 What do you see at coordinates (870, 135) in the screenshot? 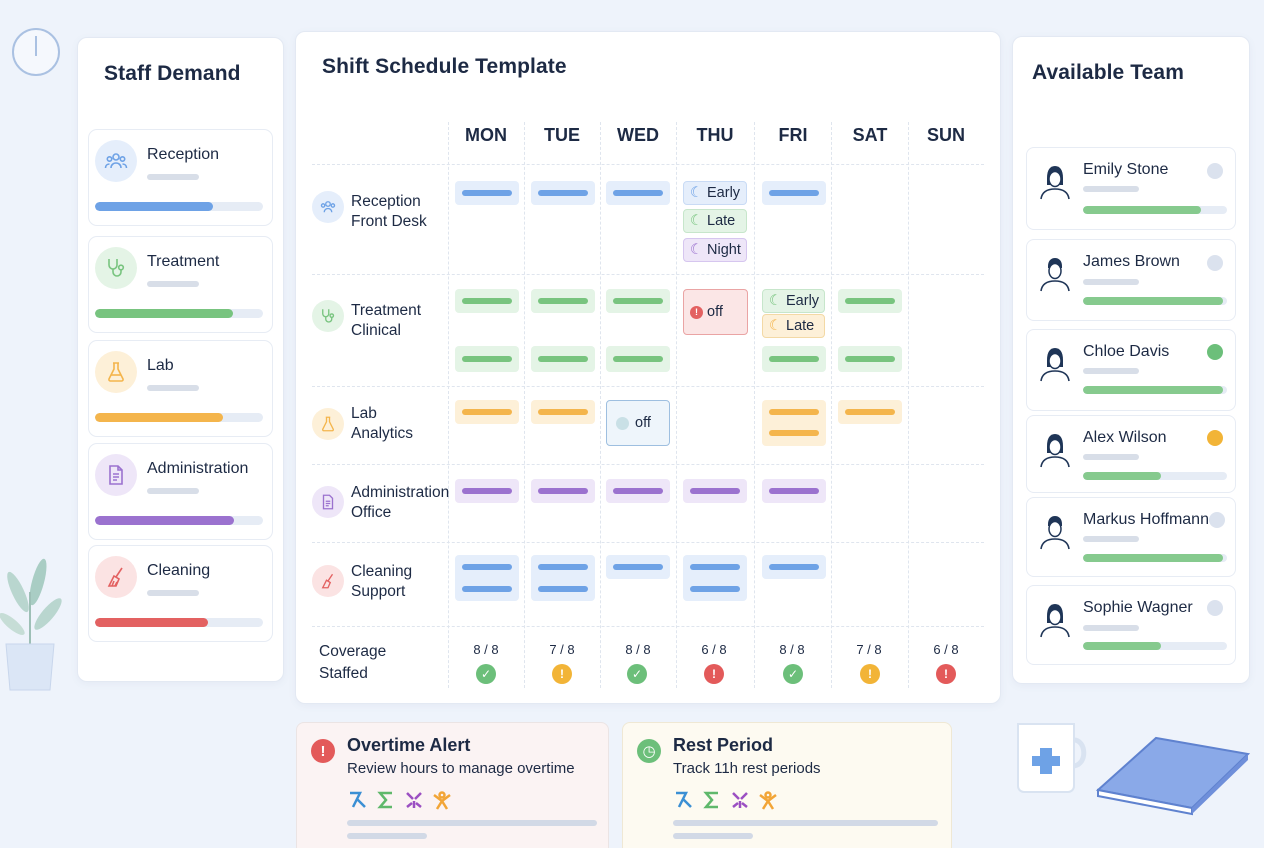
I see `day-header-sat: SAT` at bounding box center [870, 135].